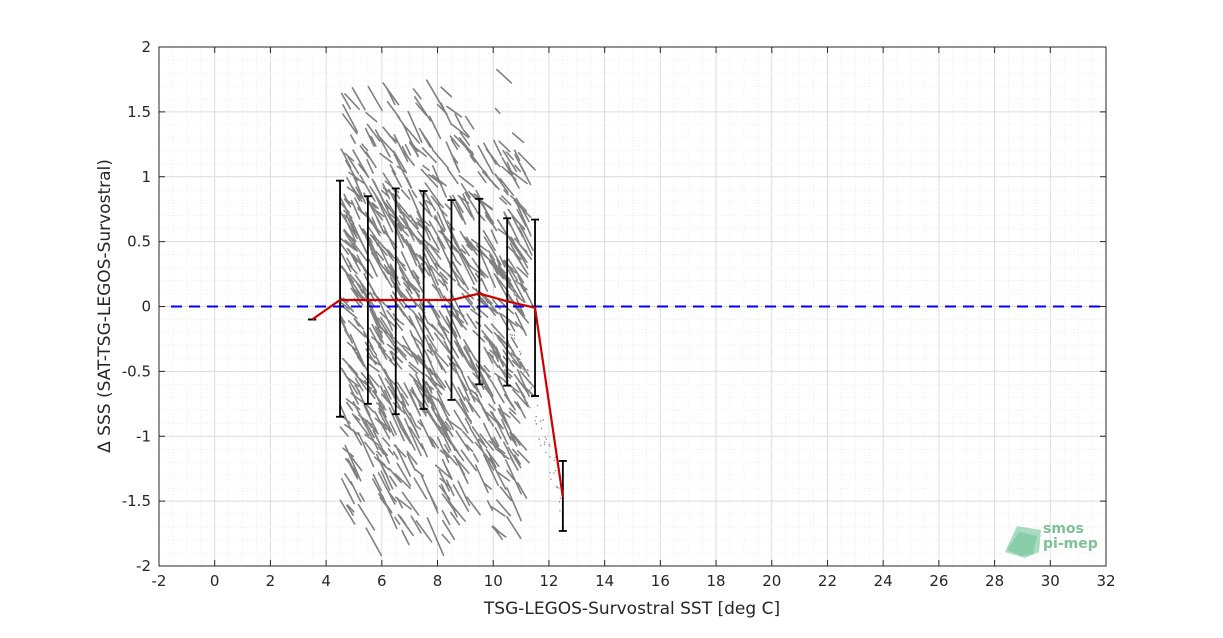 The width and height of the screenshot is (1223, 638). Describe the element at coordinates (146, 307) in the screenshot. I see `y-tick-label: 0` at that location.